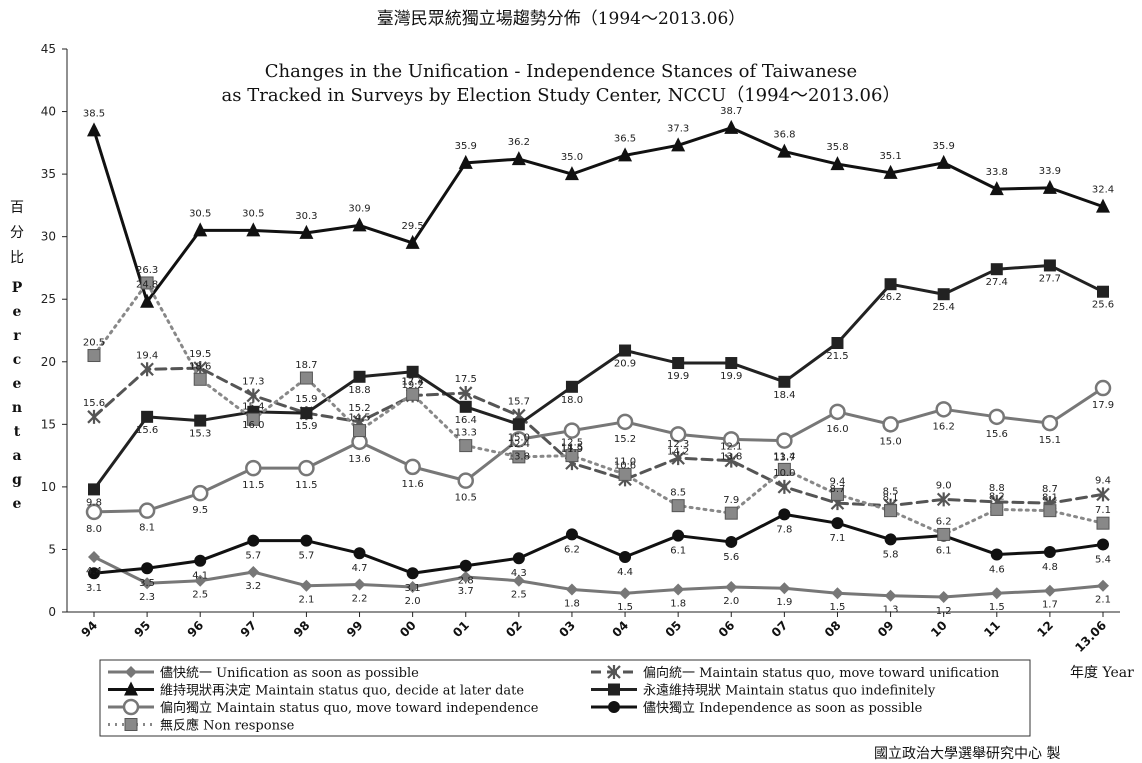 This screenshot has height=763, width=1142. Describe the element at coordinates (783, 708) in the screenshot. I see `legend-label: 儘快獨立 Independence as soon as possible` at that location.